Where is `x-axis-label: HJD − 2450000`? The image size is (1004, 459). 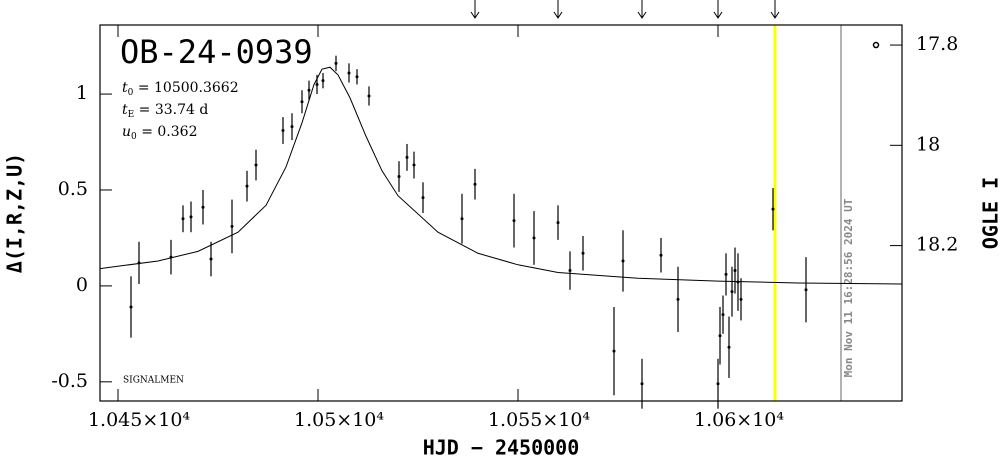
x-axis-label: HJD − 2450000 is located at coordinates (501, 447).